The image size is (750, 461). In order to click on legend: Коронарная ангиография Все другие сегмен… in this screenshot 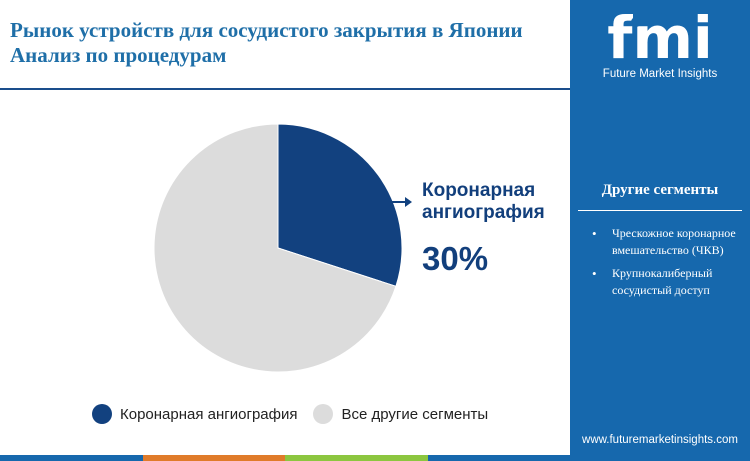, I will do `click(298, 414)`.